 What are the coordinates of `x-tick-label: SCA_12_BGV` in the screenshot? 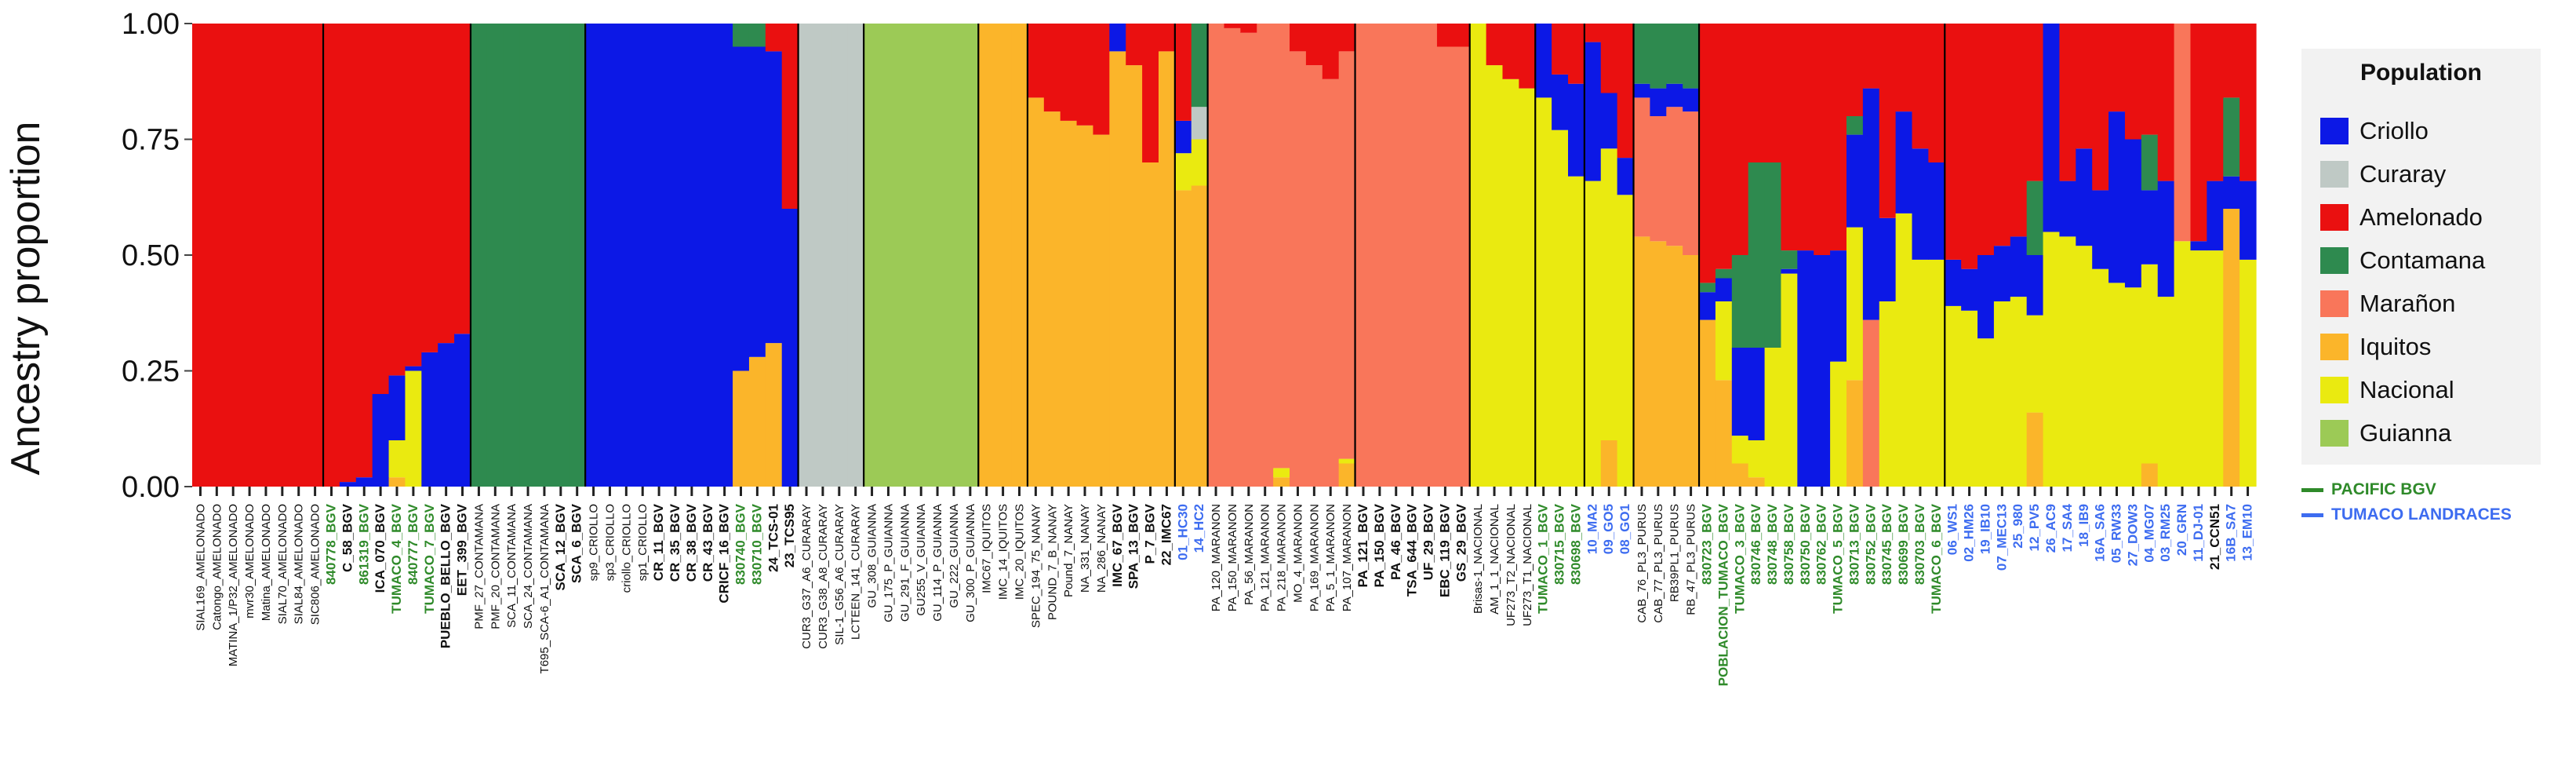 It's located at (560, 546).